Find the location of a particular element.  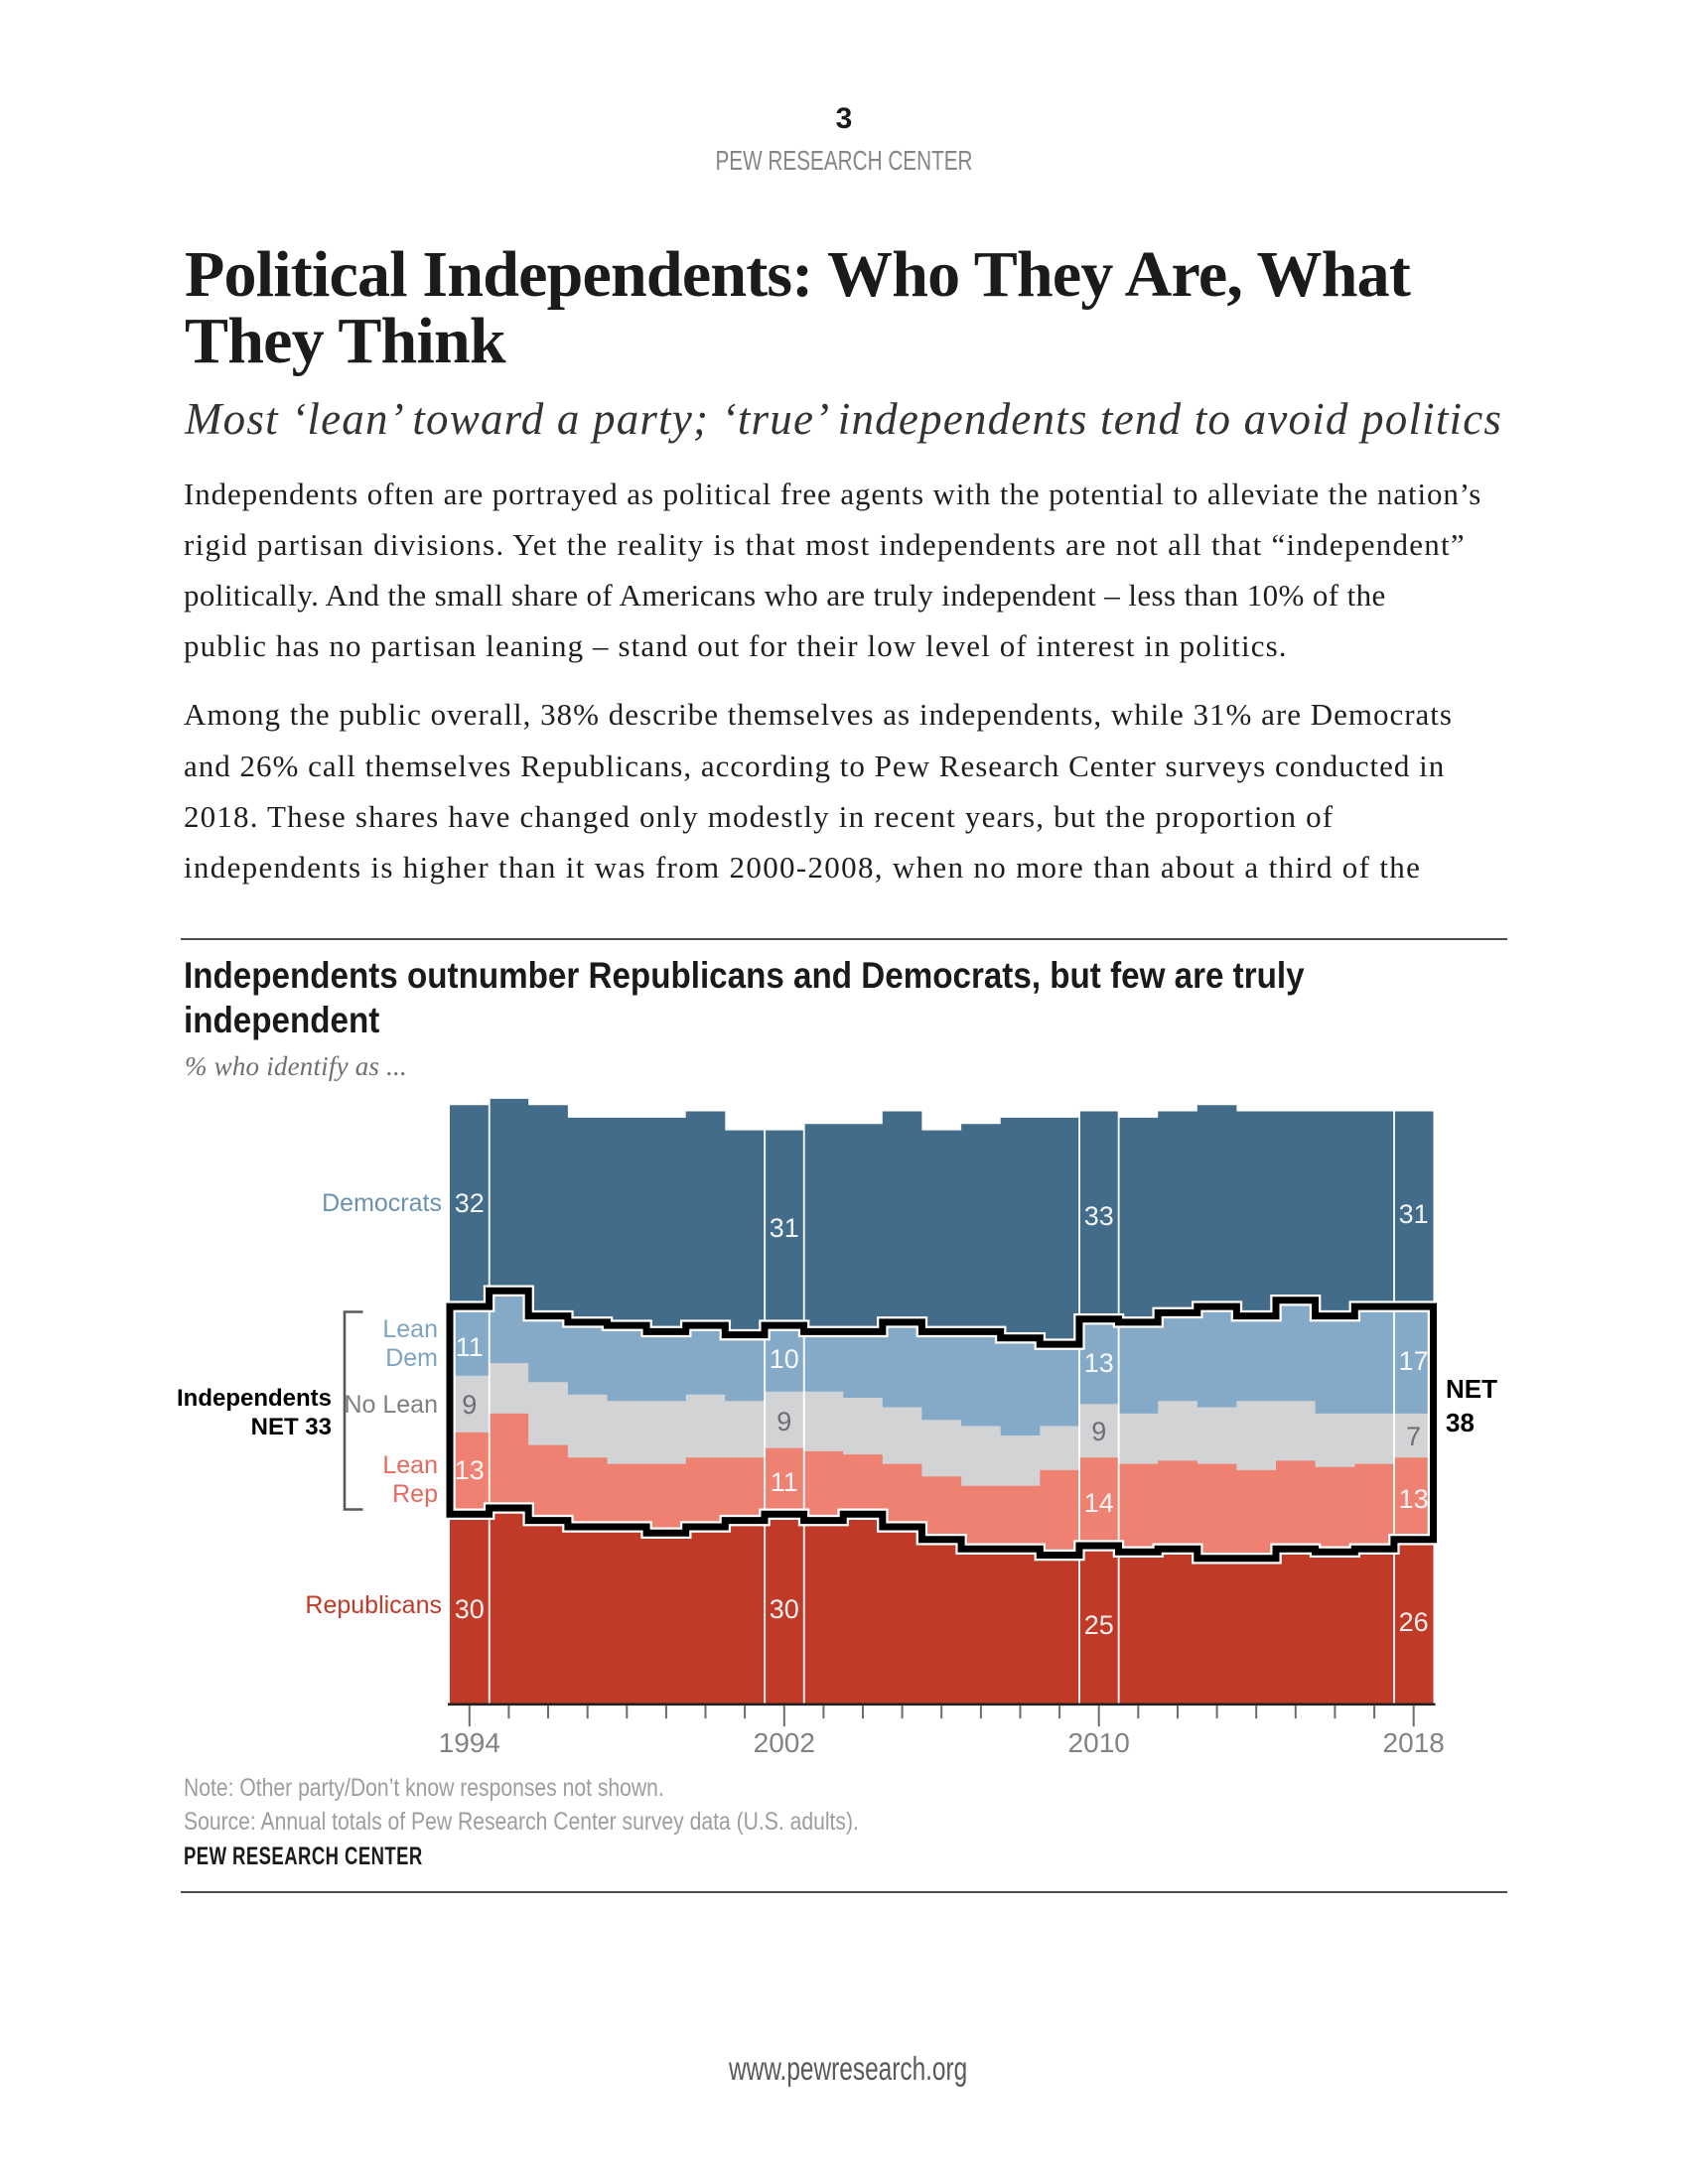

svg-text: No Lean is located at coordinates (391, 1405).